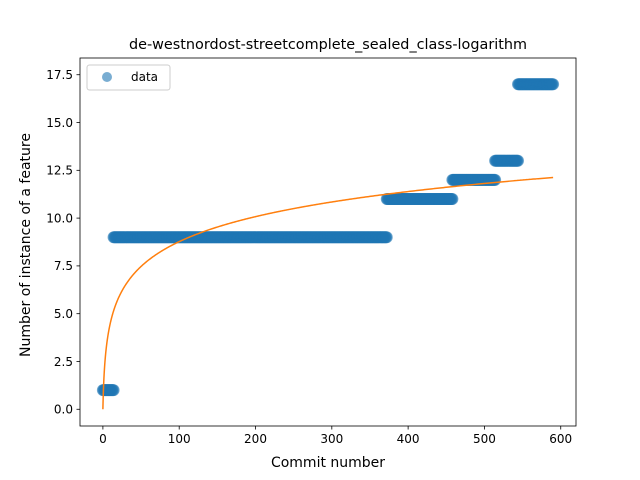 The width and height of the screenshot is (640, 480). I want to click on x-tick-label: 600, so click(560, 439).